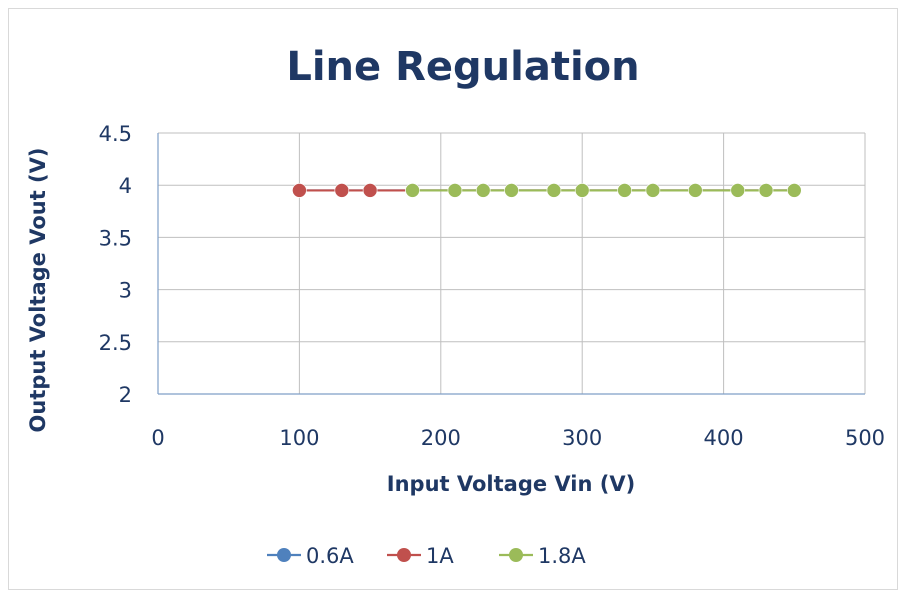 The image size is (908, 600). What do you see at coordinates (511, 484) in the screenshot?
I see `x-axis-title: Input Voltage Vin (V)` at bounding box center [511, 484].